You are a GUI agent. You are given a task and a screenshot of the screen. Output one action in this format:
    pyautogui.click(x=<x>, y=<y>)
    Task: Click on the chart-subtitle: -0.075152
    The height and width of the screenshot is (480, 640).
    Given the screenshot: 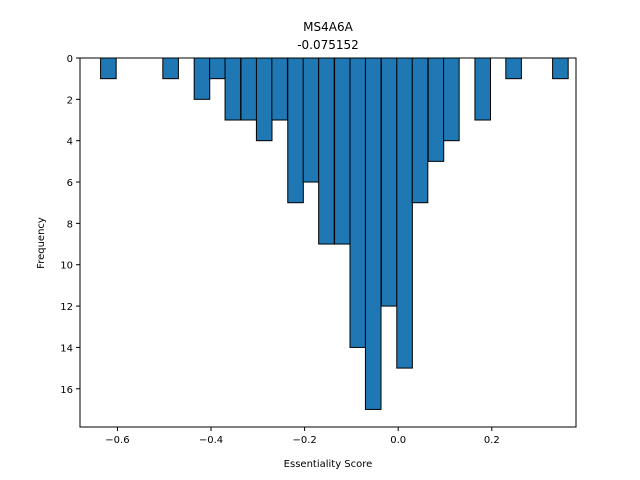 What is the action you would take?
    pyautogui.click(x=328, y=45)
    